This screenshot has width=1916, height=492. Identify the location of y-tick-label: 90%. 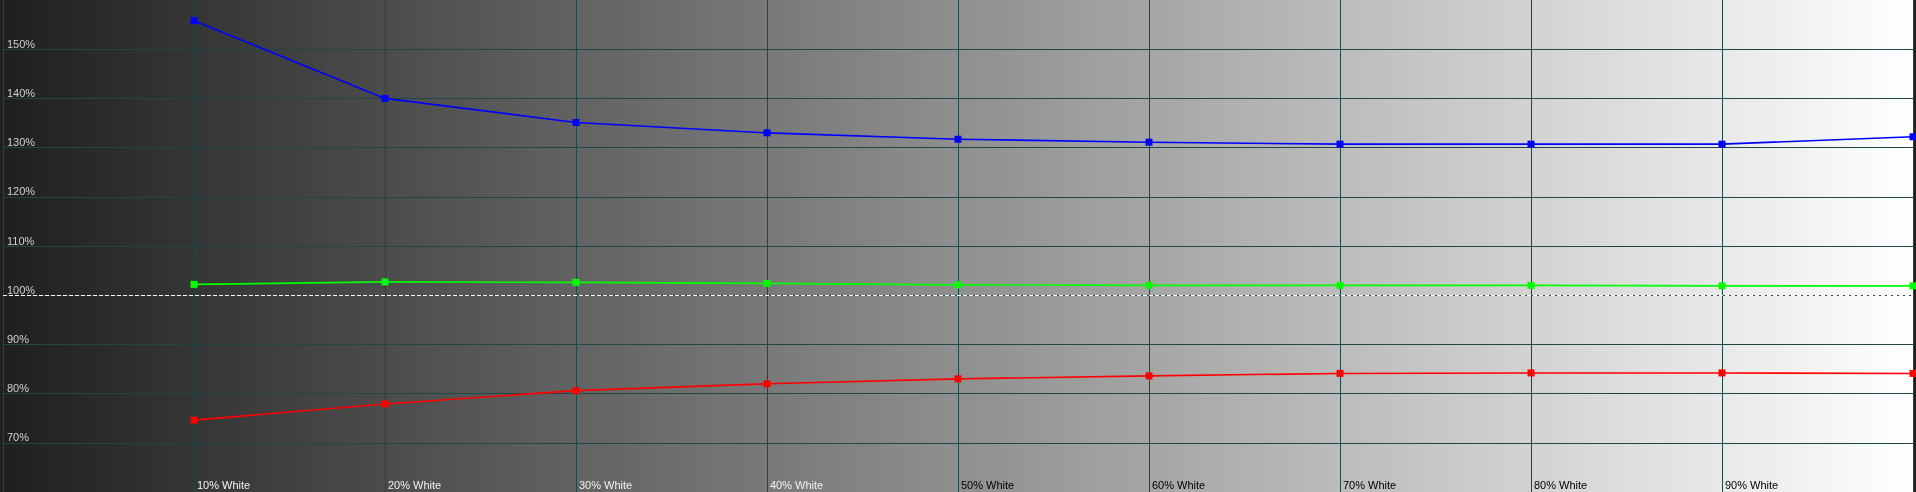
(18, 338).